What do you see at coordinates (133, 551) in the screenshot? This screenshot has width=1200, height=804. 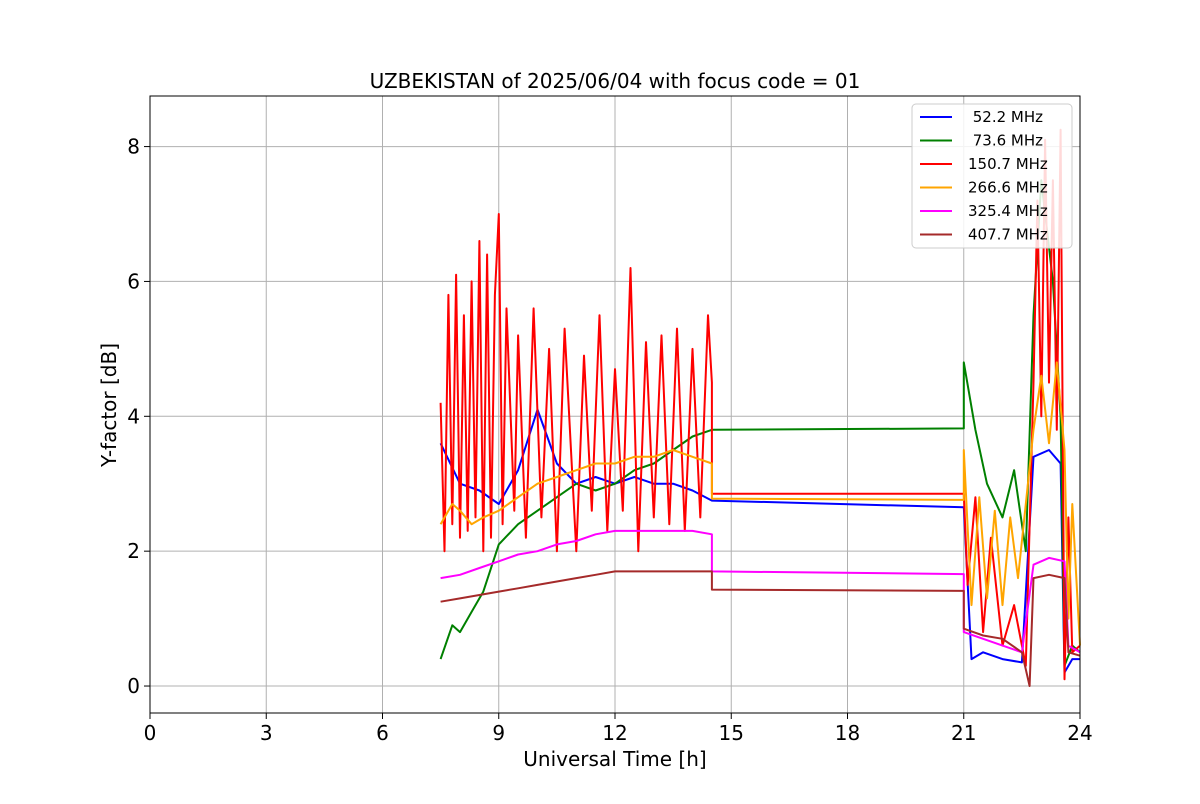 I see `y-tick-label: 2` at bounding box center [133, 551].